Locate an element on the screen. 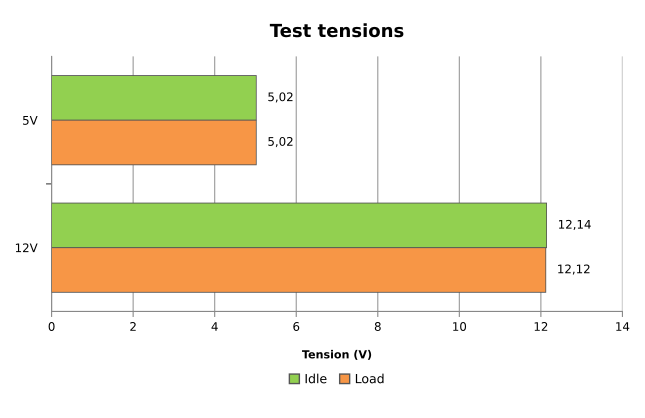  x-tick-label: 4 is located at coordinates (215, 326).